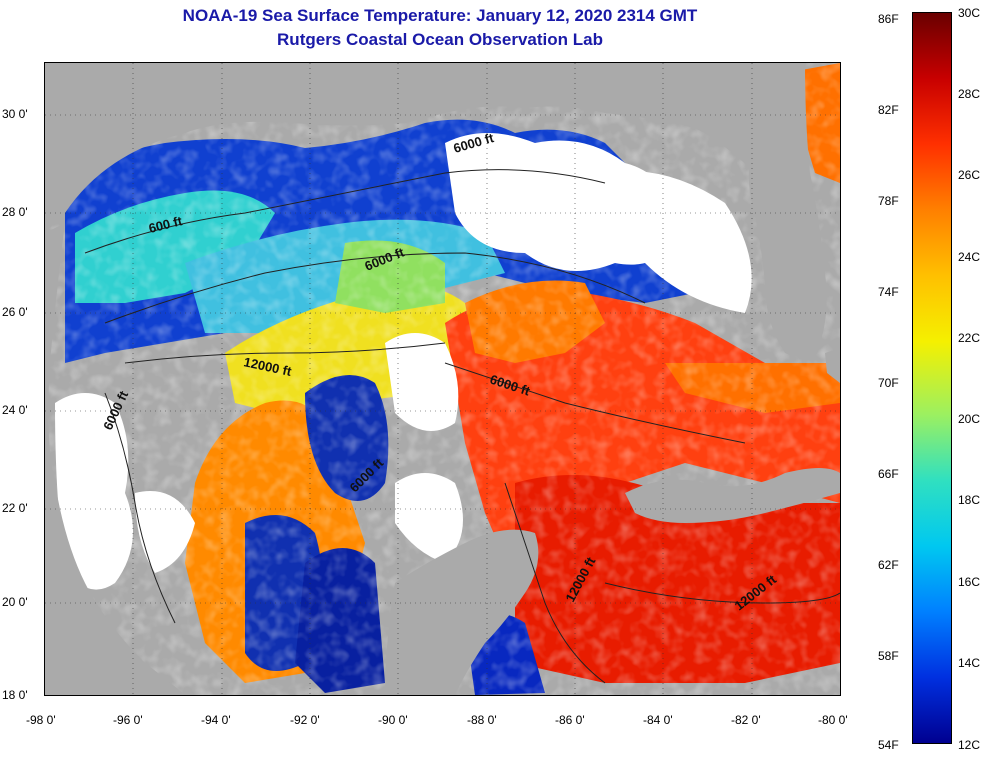 The height and width of the screenshot is (761, 992). Describe the element at coordinates (969, 257) in the screenshot. I see `cb-label-24c: 24C` at that location.